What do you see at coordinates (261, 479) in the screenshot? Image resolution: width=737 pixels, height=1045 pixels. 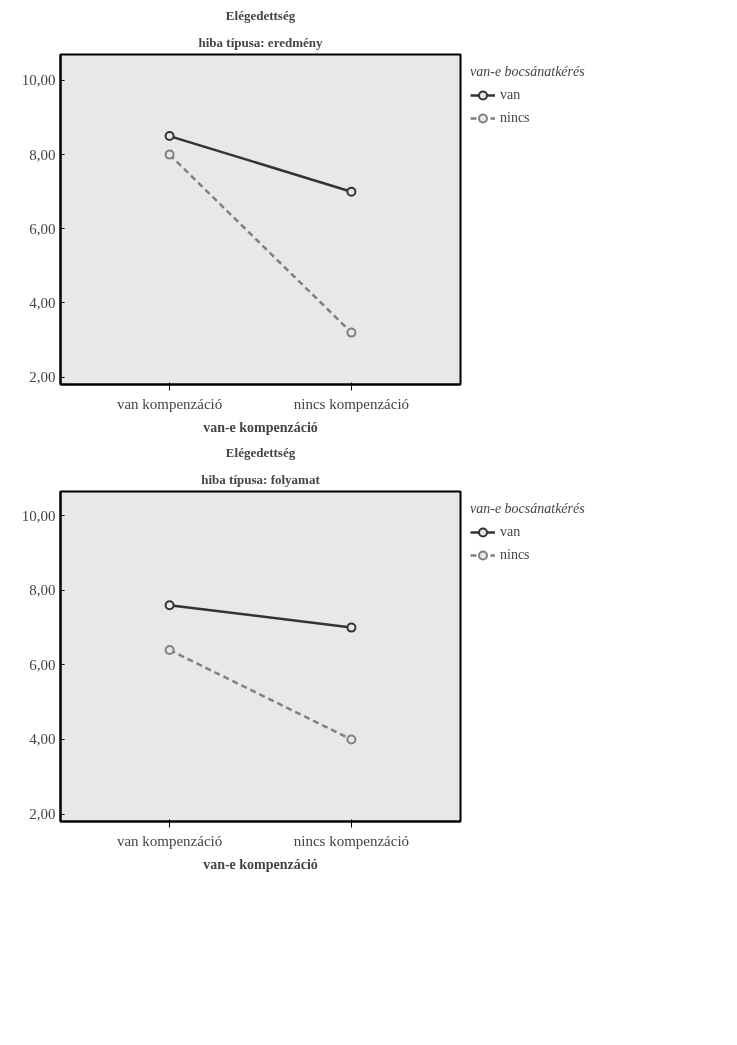 I see `chart-subtitle: hiba típusa: folyamat` at bounding box center [261, 479].